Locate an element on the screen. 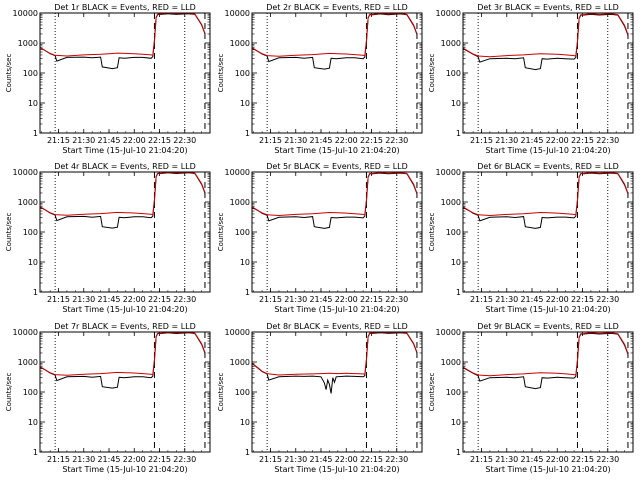 This screenshot has height=480, width=640. chart-title: Det 6r BLACK = Events, RED = LLD is located at coordinates (548, 166).